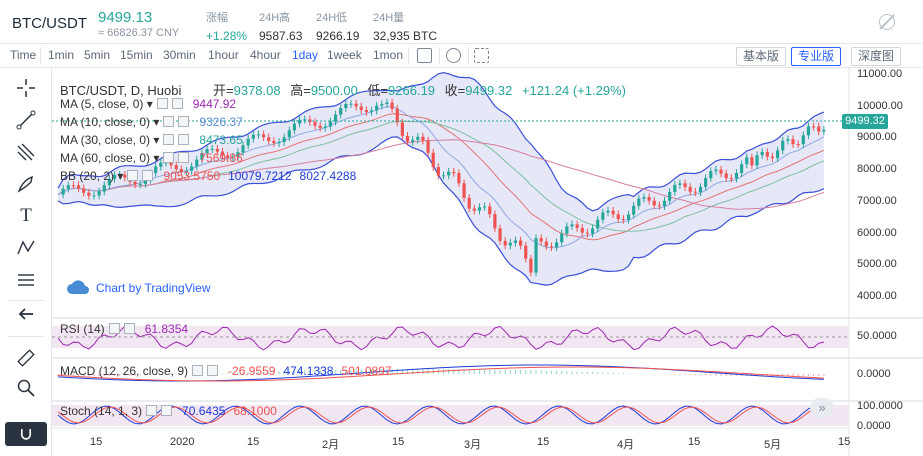  I want to click on fib-tool-icon, so click(26, 152).